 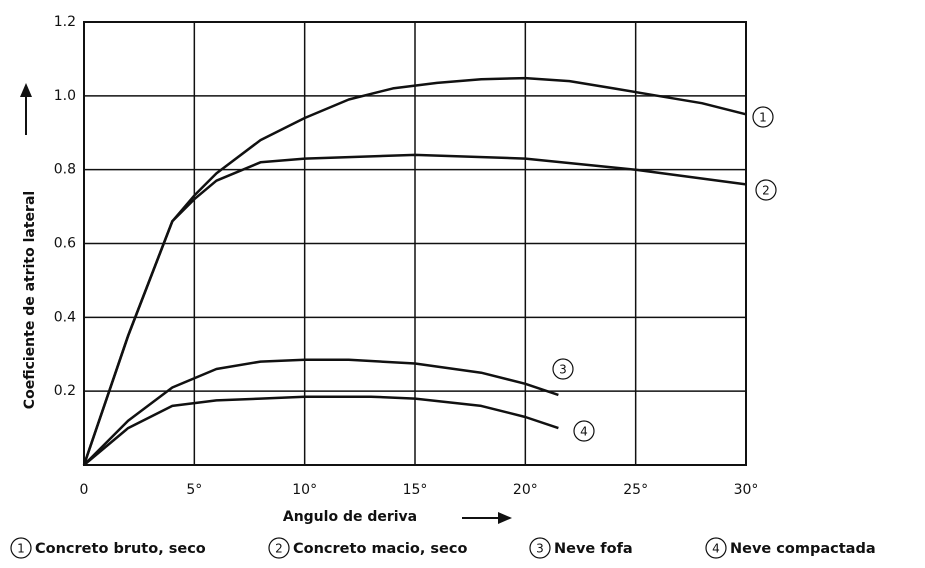 I want to click on y-tick-label: 0.6, so click(x=65, y=244).